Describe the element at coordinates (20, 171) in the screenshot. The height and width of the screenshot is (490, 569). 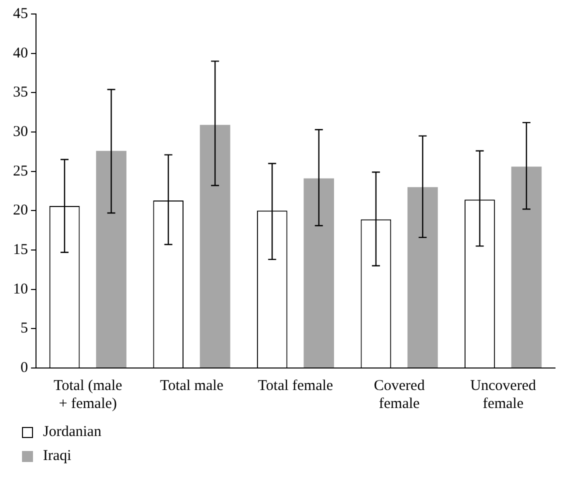
I see `y-tick-label: 25` at that location.